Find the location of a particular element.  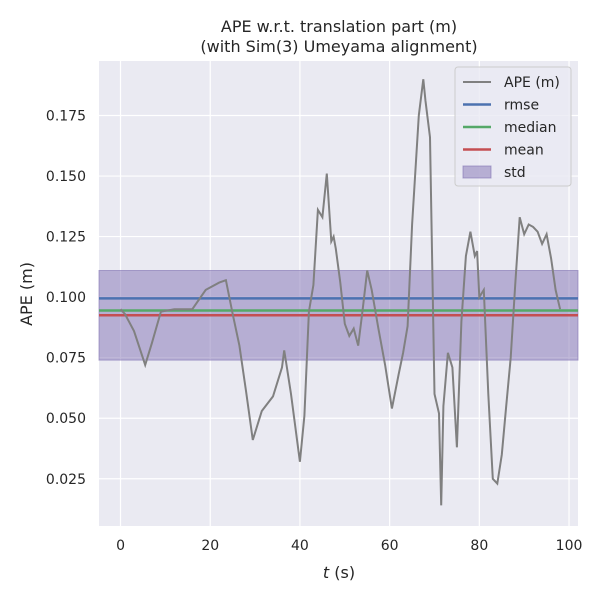

legend: APE (m) rmse median mean std is located at coordinates (513, 126).